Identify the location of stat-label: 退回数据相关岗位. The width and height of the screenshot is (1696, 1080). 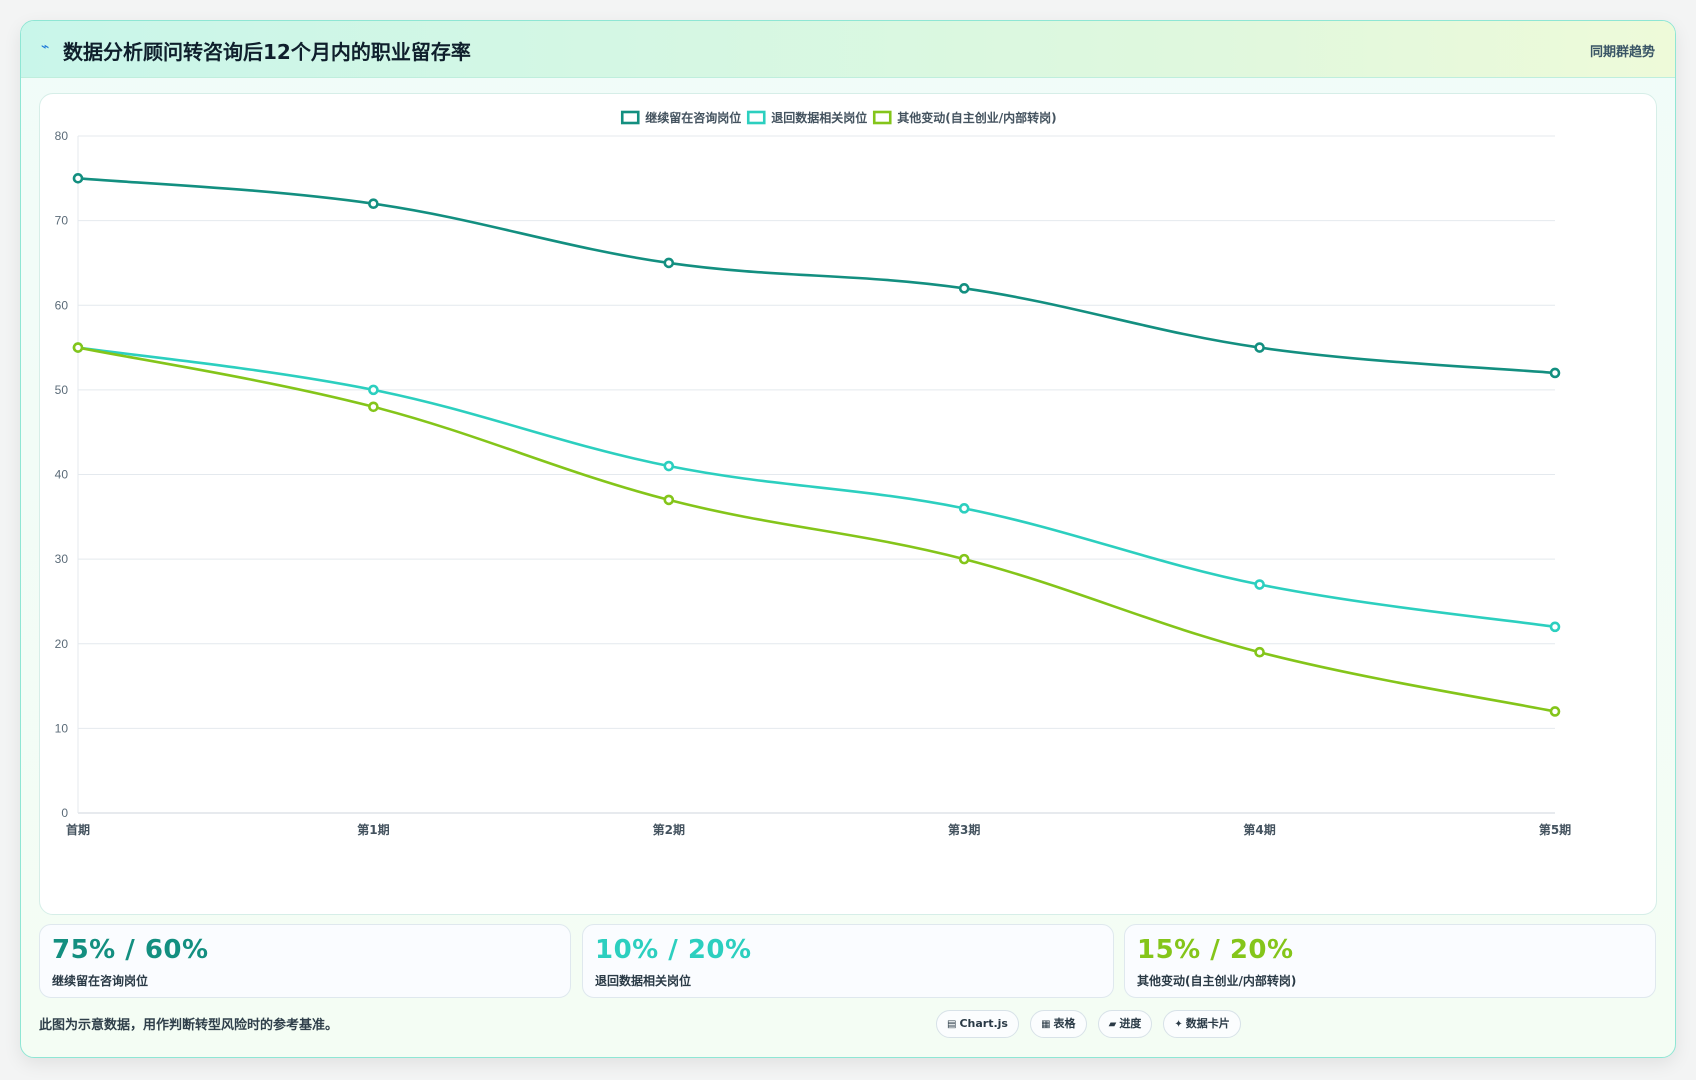
(643, 981).